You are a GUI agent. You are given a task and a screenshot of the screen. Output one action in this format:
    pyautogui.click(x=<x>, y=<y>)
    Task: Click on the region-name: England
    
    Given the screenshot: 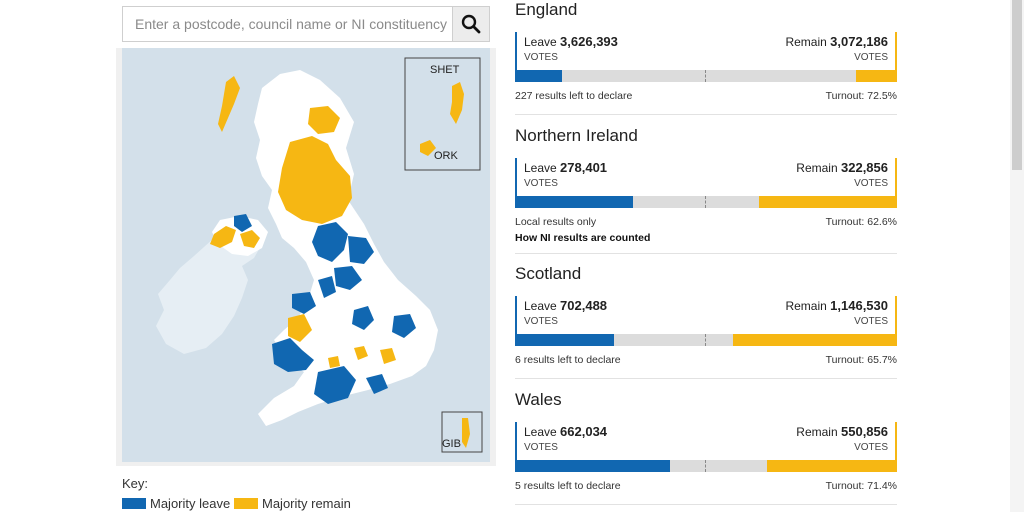 What is the action you would take?
    pyautogui.click(x=546, y=9)
    